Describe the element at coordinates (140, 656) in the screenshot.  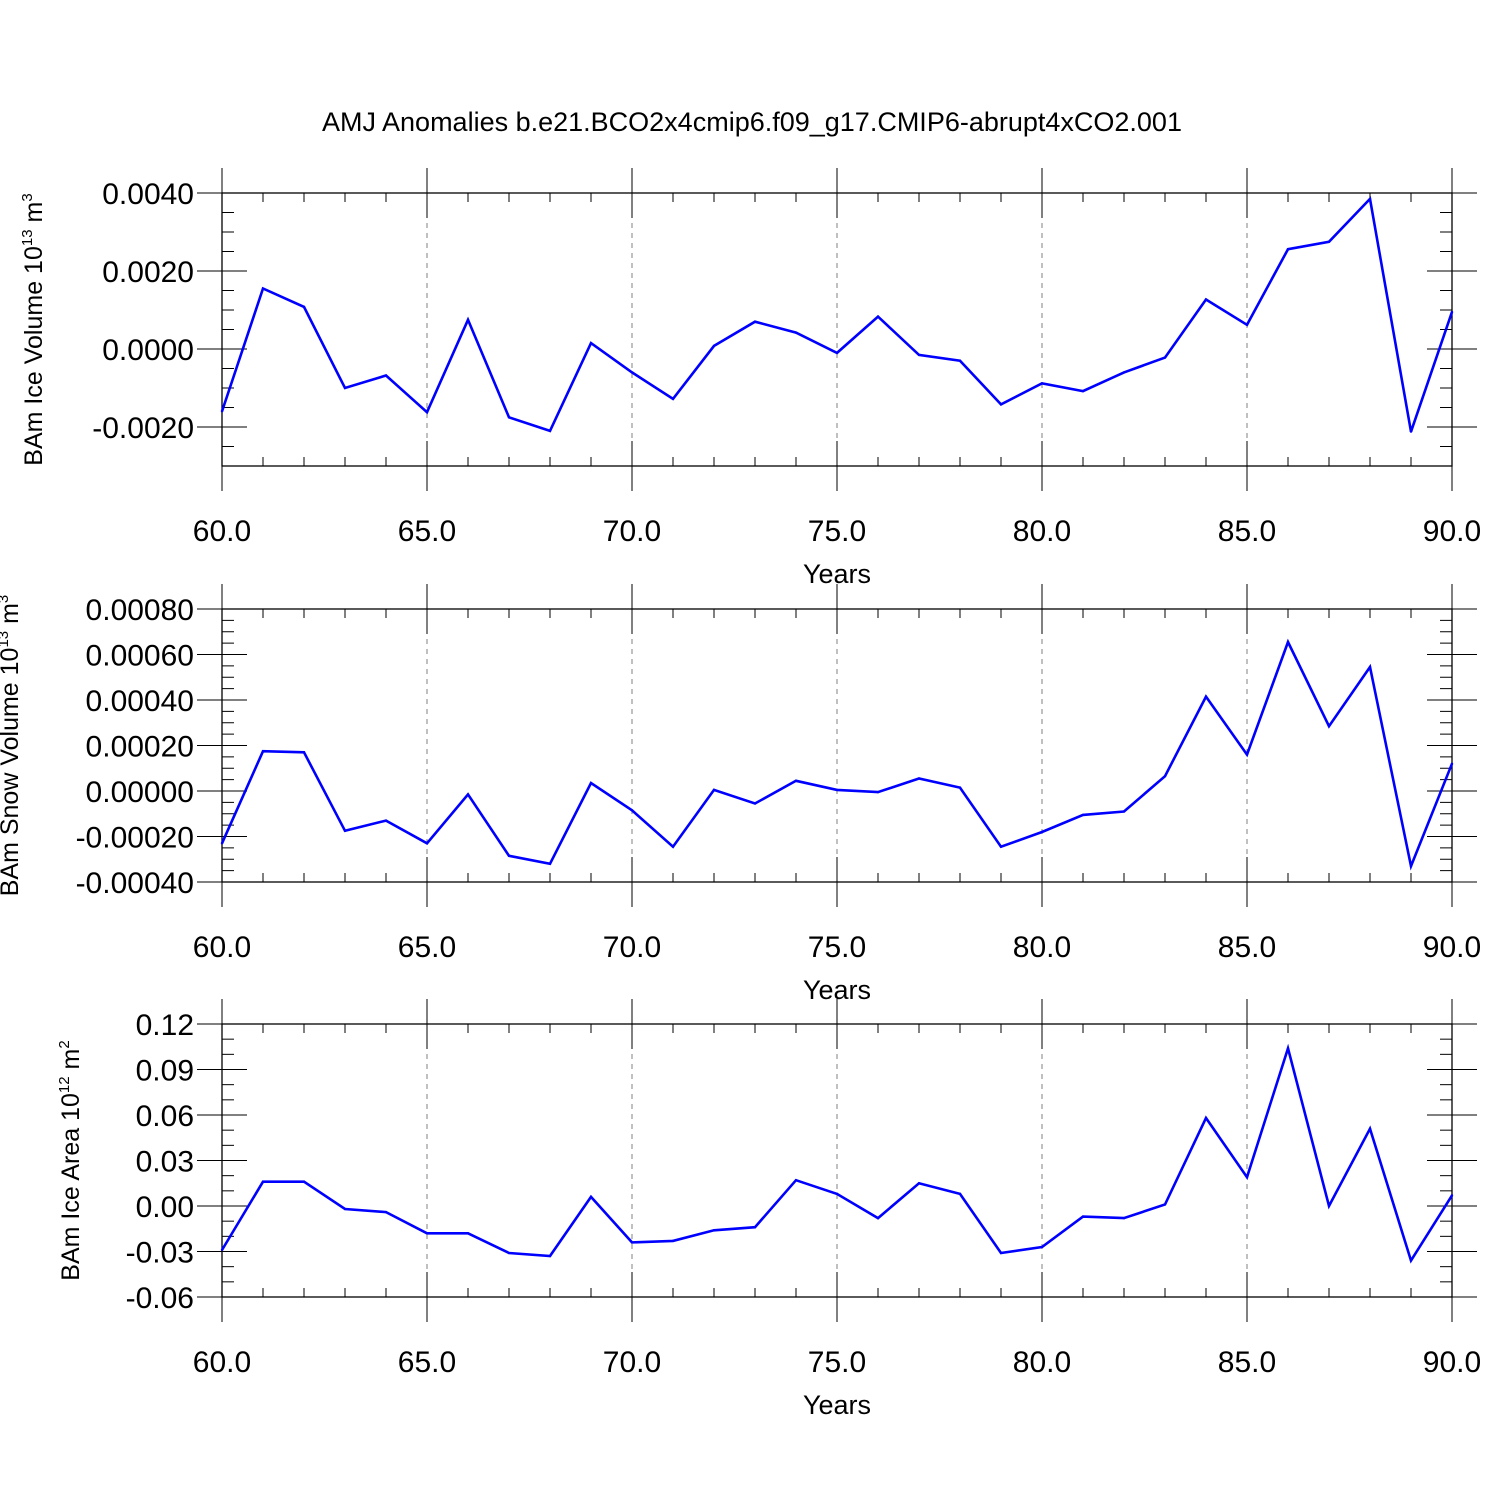
I see `y-tick-label: 0.00060` at that location.